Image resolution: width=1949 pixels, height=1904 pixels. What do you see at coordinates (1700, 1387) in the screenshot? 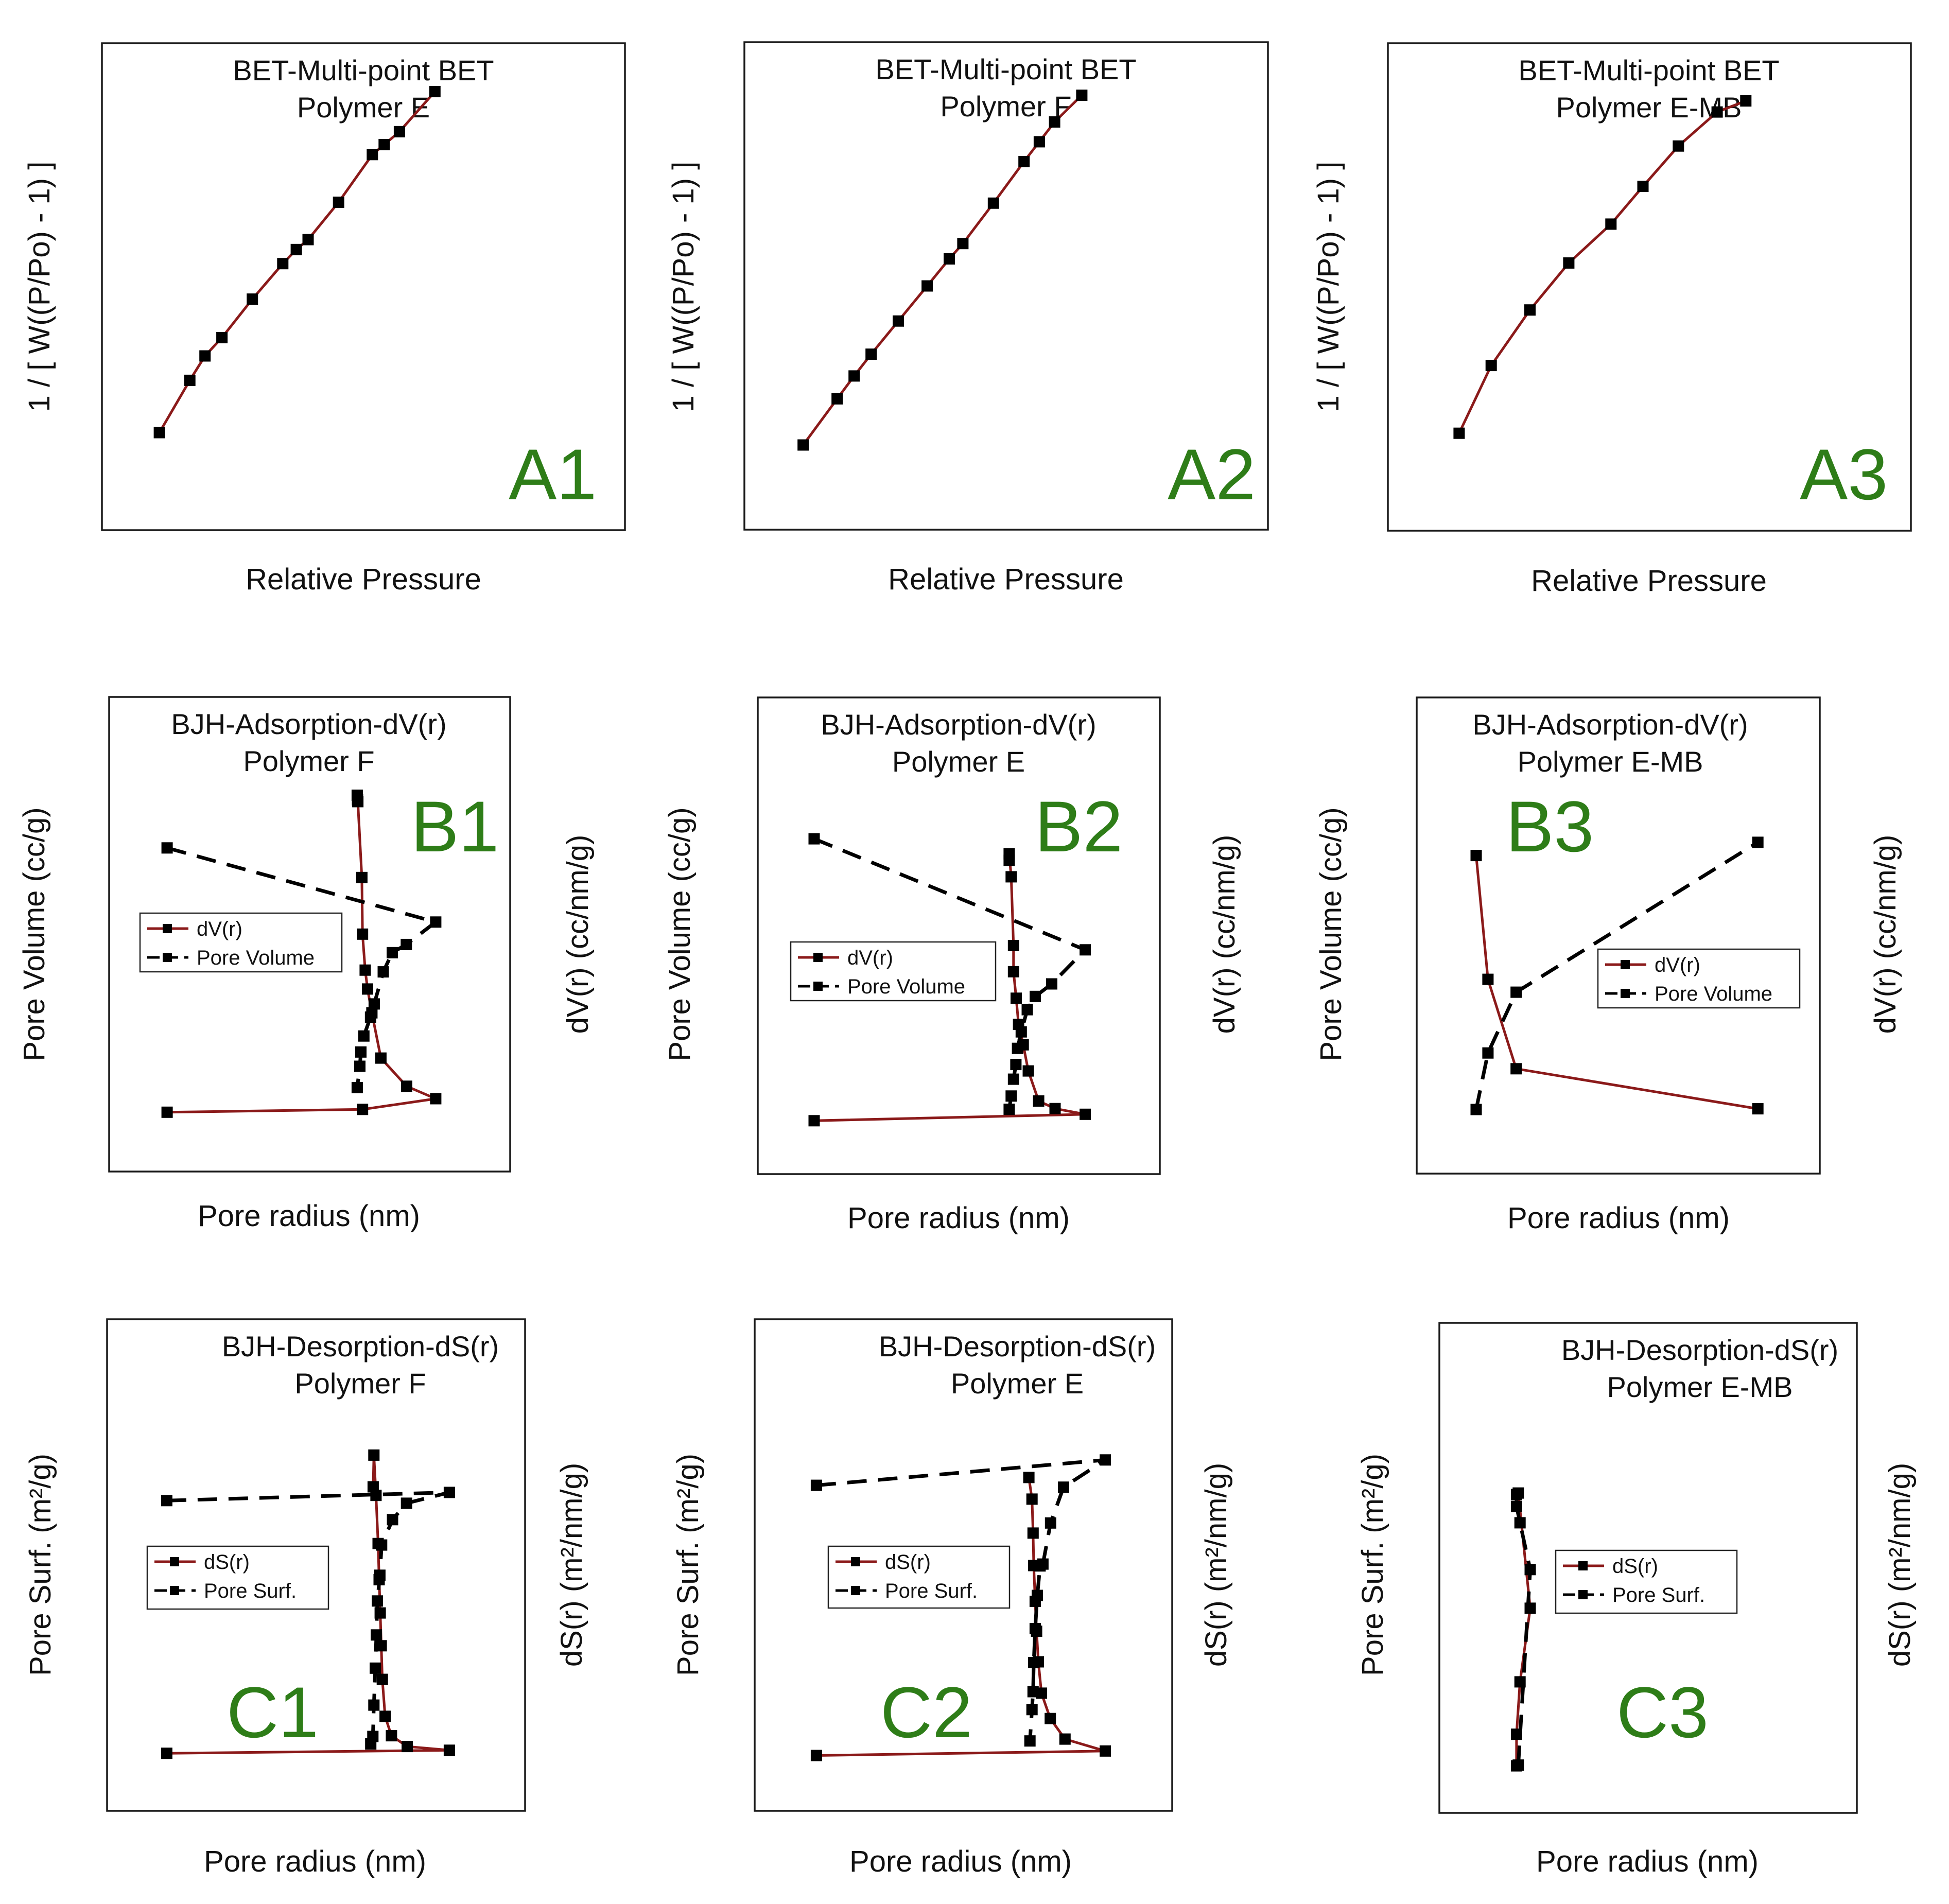
I see `chart-subtitle: Polymer E-MB` at bounding box center [1700, 1387].